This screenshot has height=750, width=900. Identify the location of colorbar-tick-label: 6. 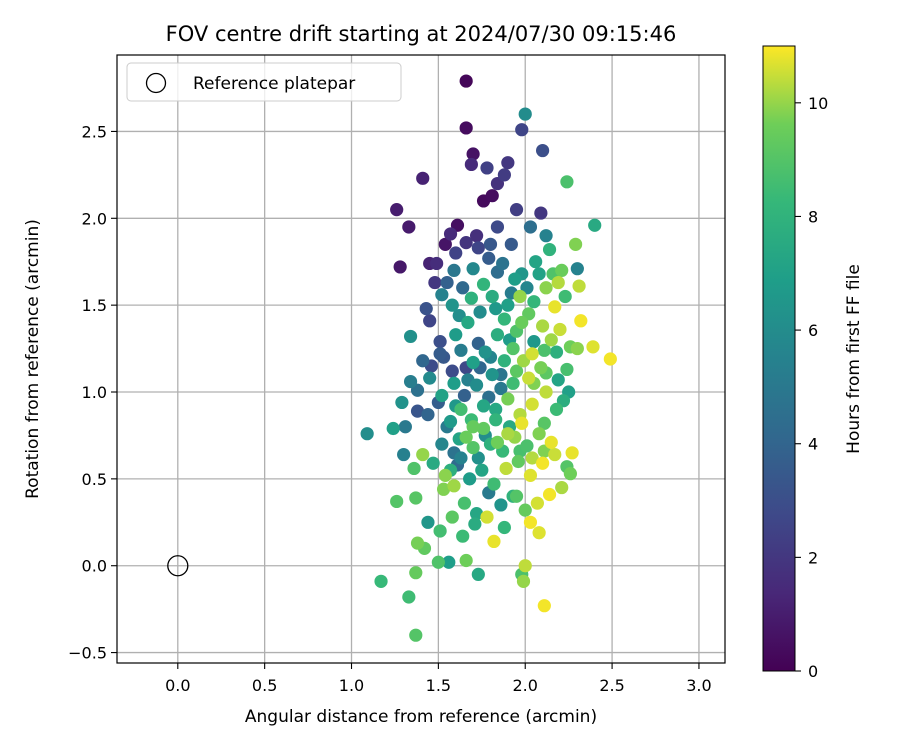
(813, 330).